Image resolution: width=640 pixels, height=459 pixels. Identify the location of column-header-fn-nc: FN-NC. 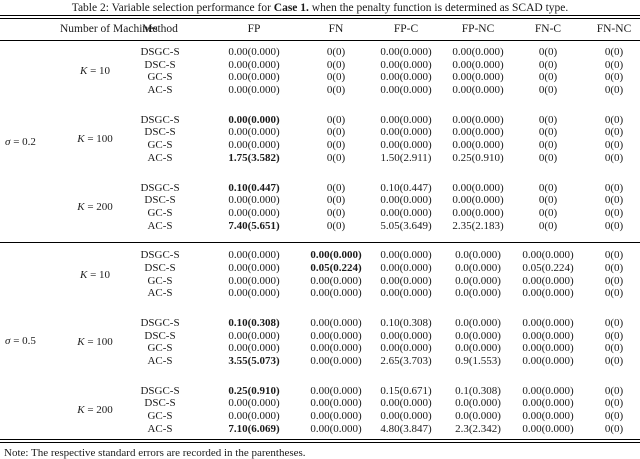
(614, 29).